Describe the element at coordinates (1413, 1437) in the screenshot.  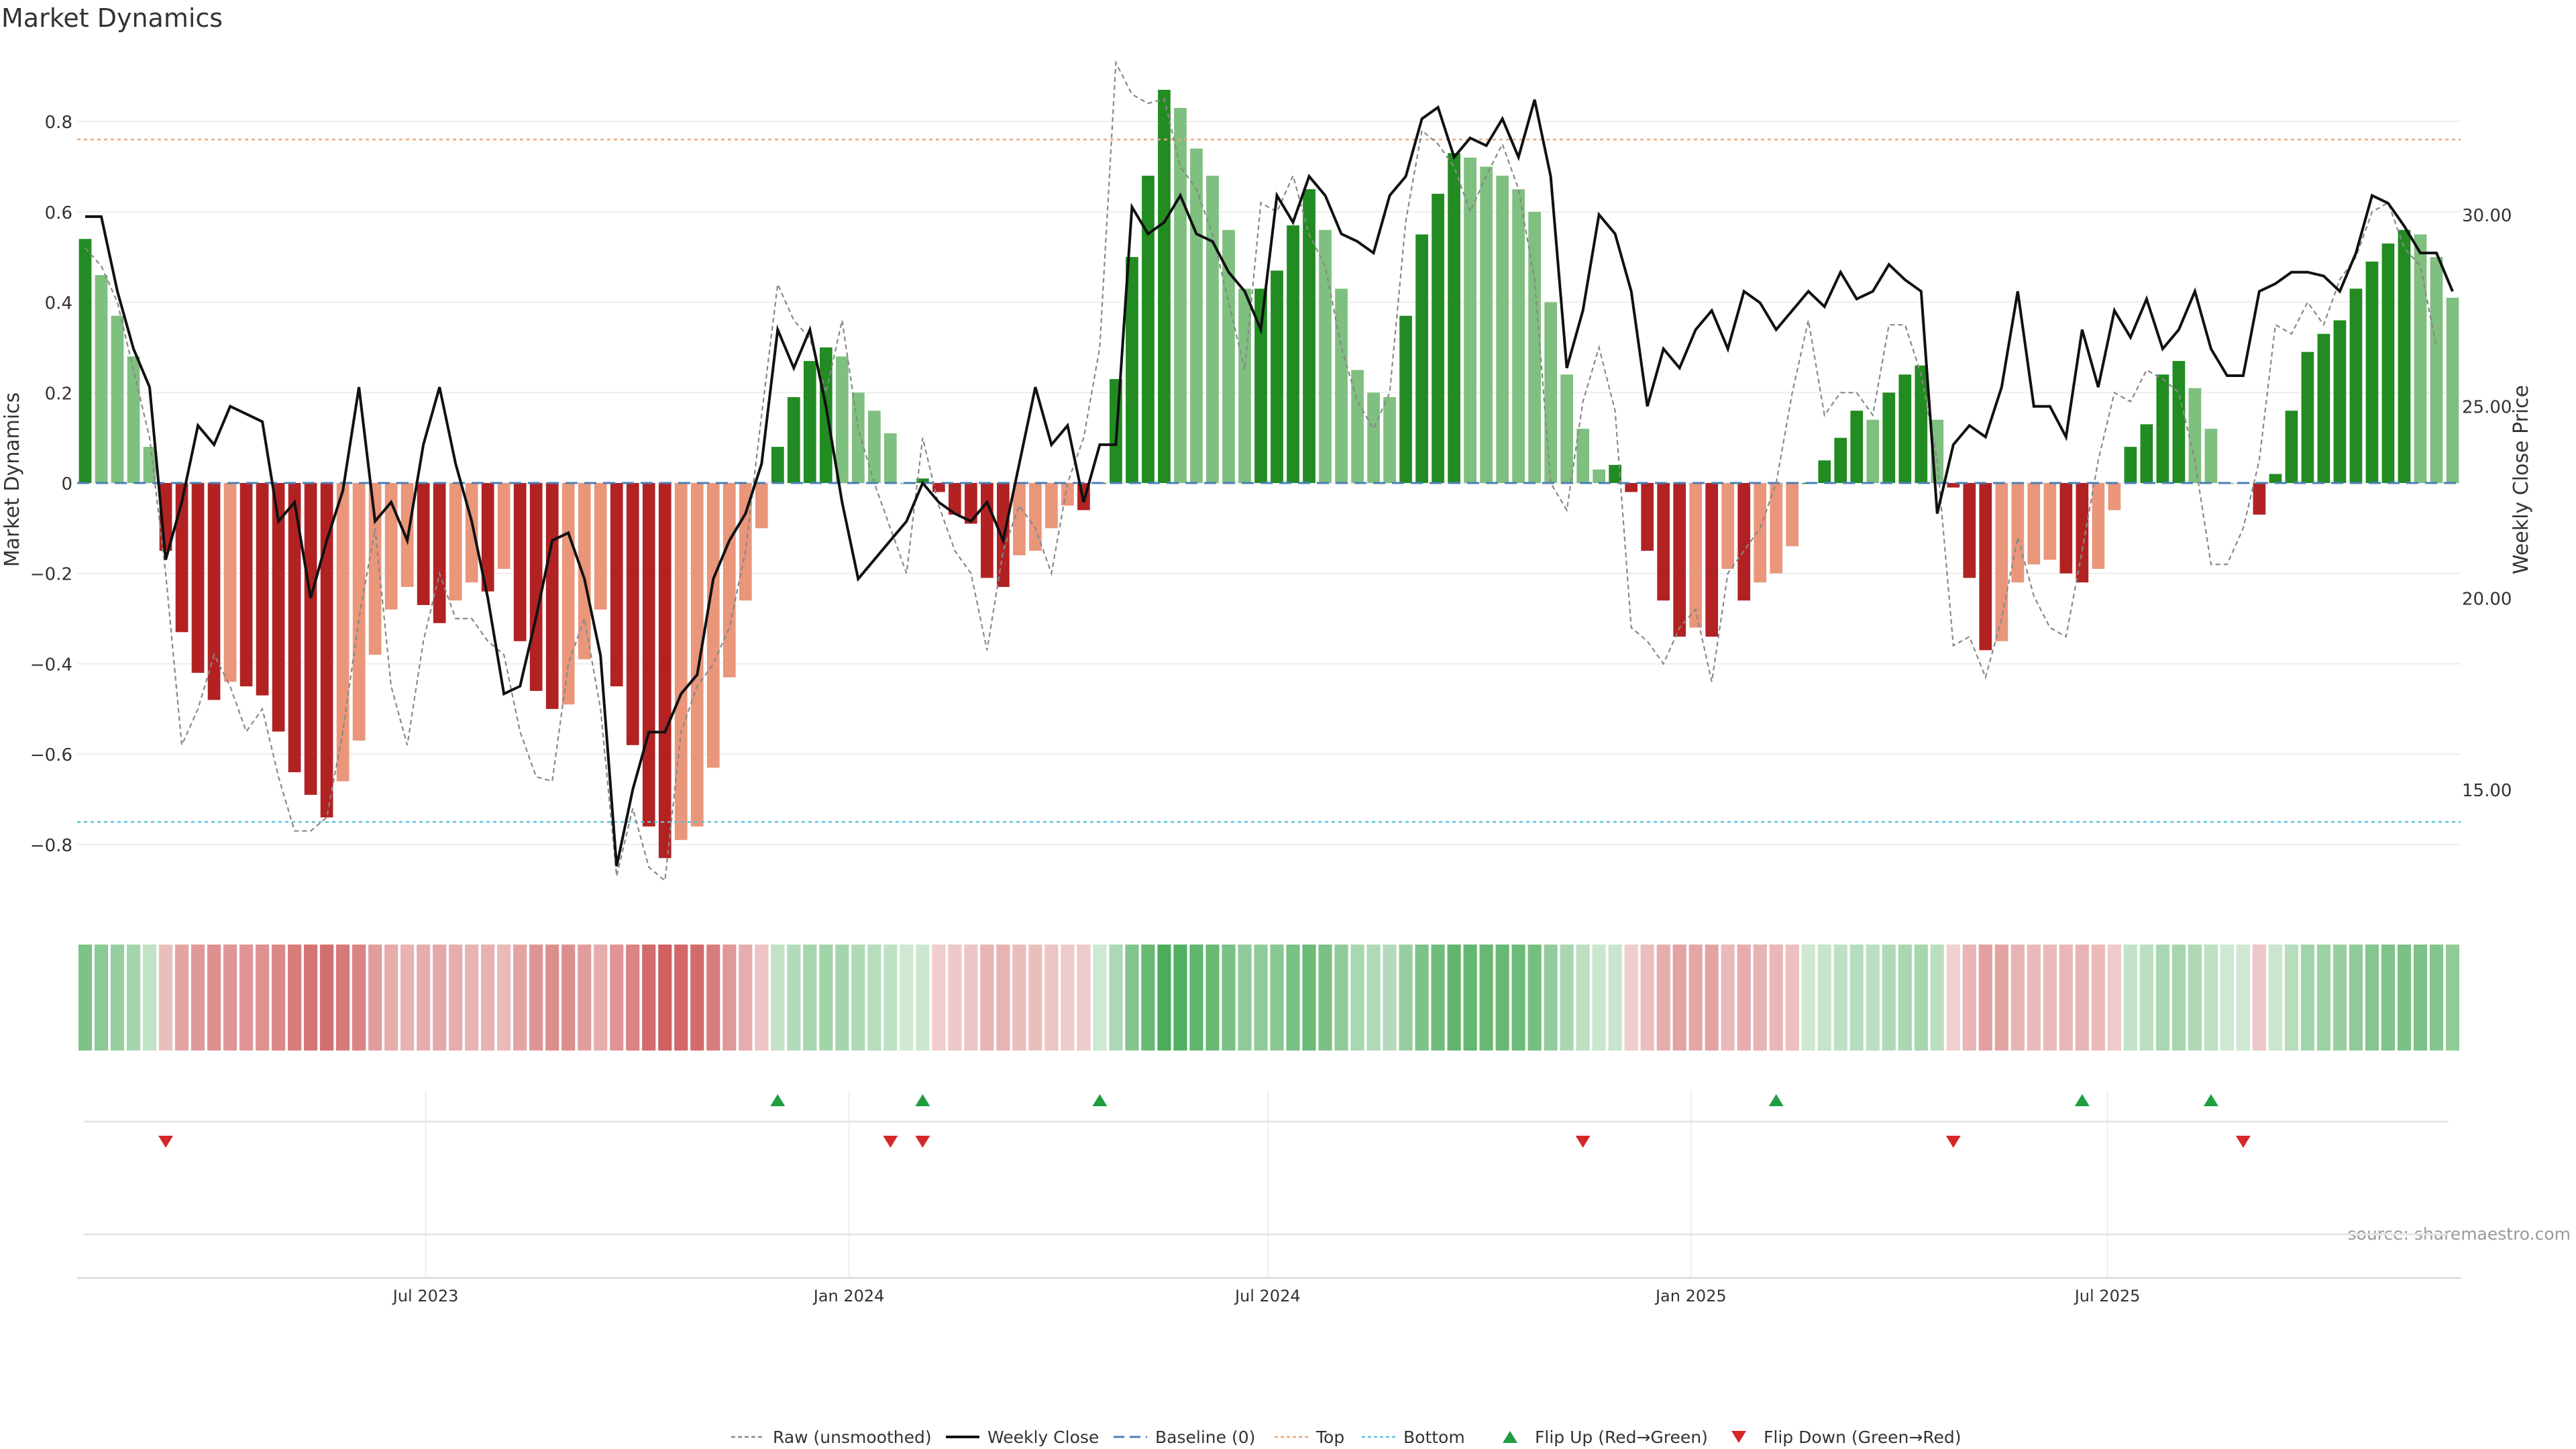
I see `legend-item: Bottom` at that location.